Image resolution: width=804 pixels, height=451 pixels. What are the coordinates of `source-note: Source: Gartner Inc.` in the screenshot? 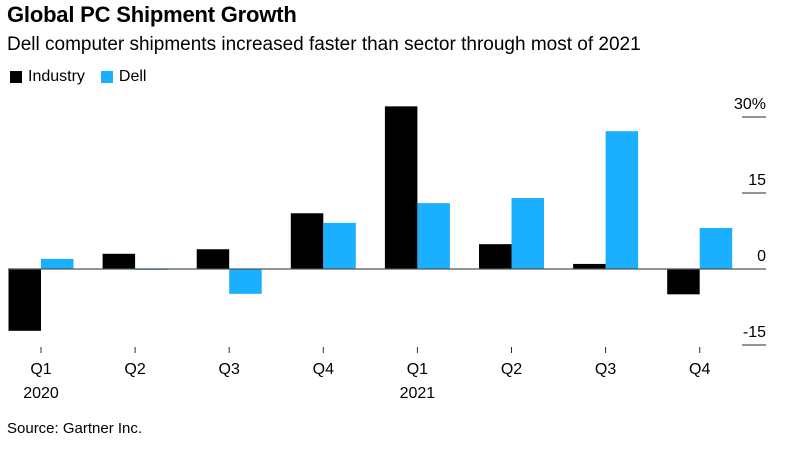 It's located at (75, 428).